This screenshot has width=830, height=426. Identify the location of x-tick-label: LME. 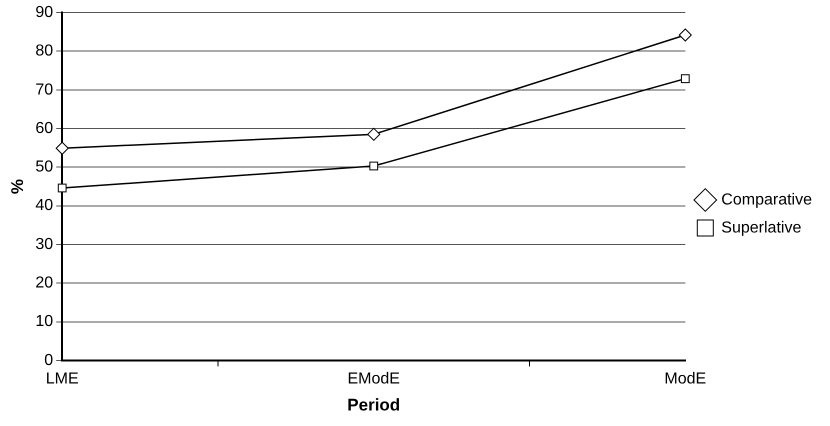
(62, 379).